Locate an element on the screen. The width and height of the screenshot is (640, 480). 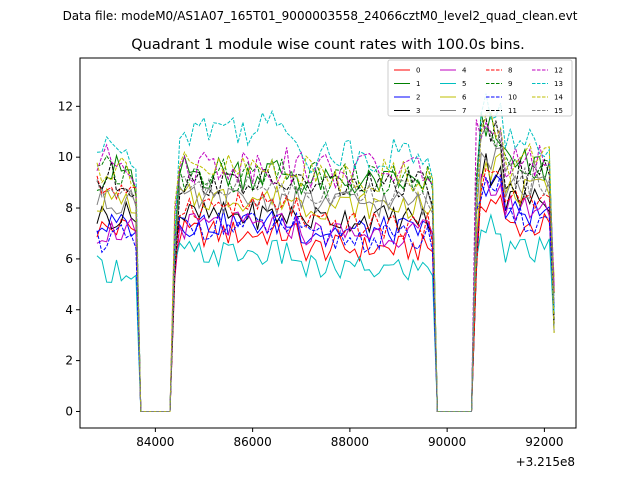
y-axis: 0 2 4 6 8 10 12 is located at coordinates (69, 258).